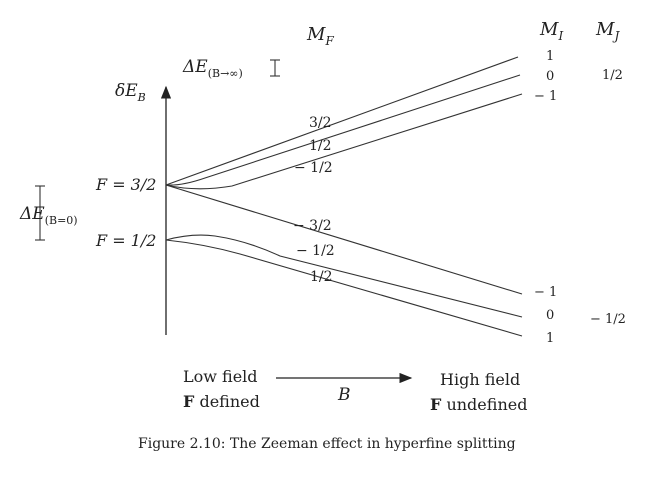 This screenshot has width=661, height=480. I want to click on low-field-defined: F defined, so click(221, 401).